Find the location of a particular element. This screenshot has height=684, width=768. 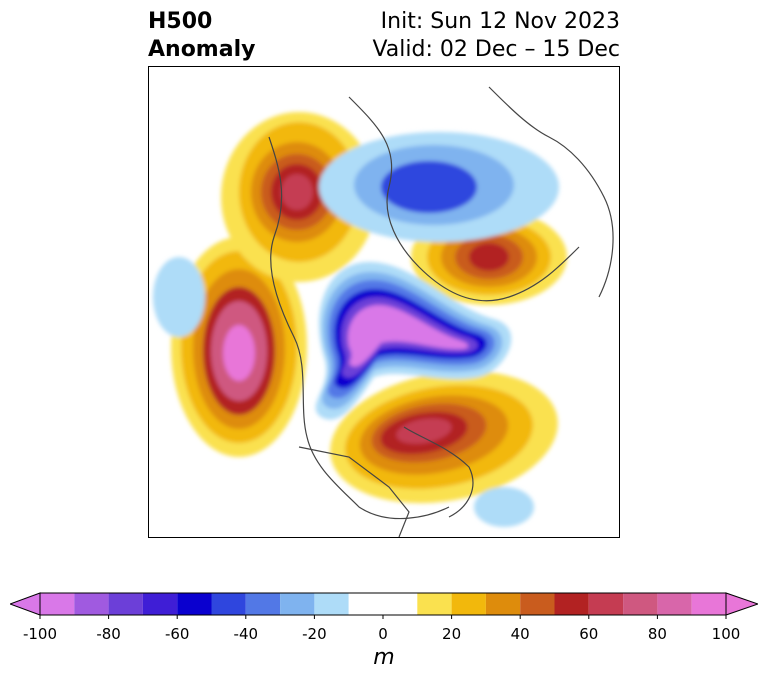

colorbar is located at coordinates (384, 605).